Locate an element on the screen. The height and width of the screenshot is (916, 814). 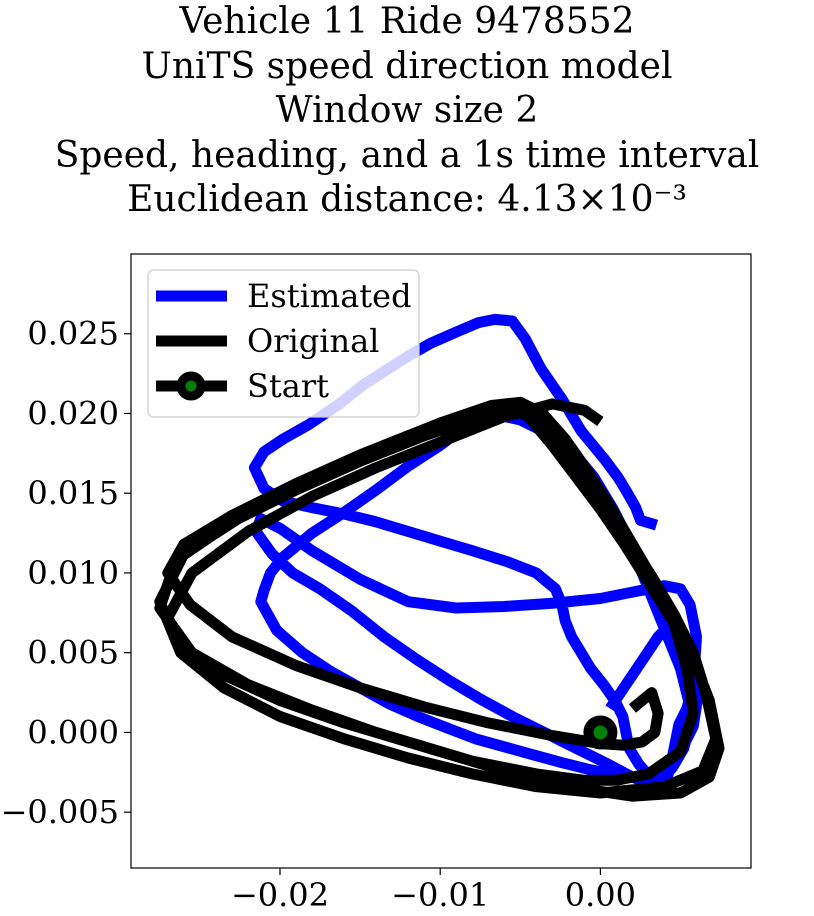
y-tick-label: 0.015 is located at coordinates (73, 493).